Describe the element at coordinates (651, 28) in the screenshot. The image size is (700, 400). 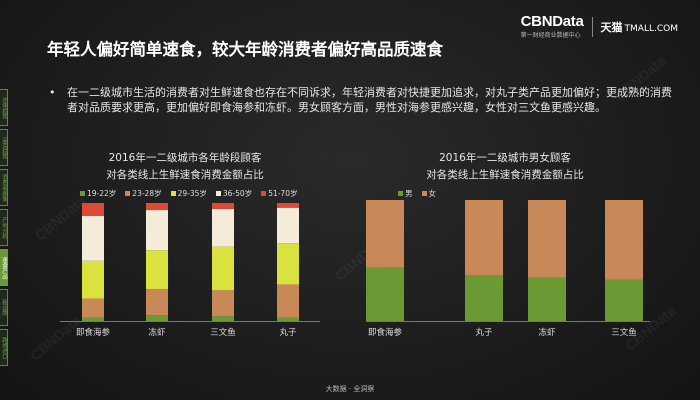
I see `tmall-logo-en: TMALL.COM` at that location.